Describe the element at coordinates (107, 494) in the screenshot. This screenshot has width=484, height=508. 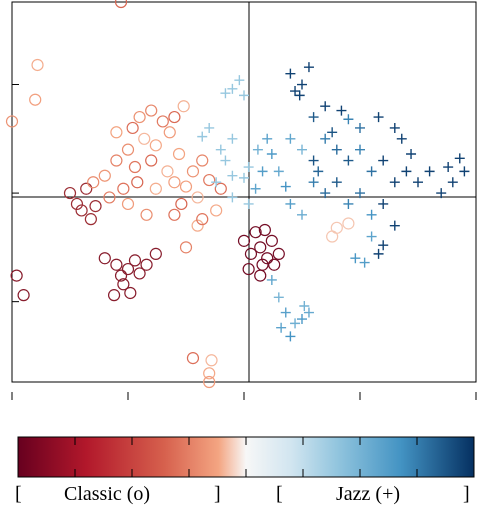
I see `colorbar-label-classic: Classic (o)` at that location.